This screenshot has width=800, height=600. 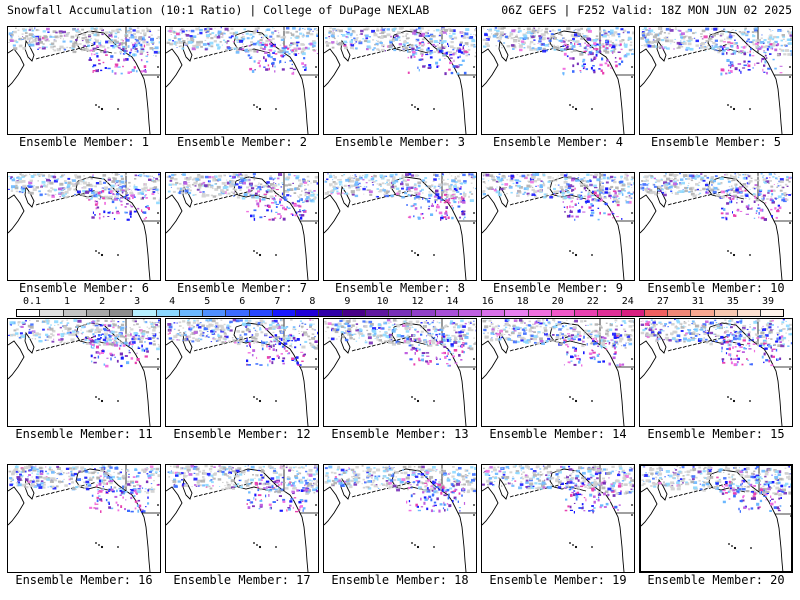 I want to click on colorbar-tick-label: 7, so click(x=277, y=301).